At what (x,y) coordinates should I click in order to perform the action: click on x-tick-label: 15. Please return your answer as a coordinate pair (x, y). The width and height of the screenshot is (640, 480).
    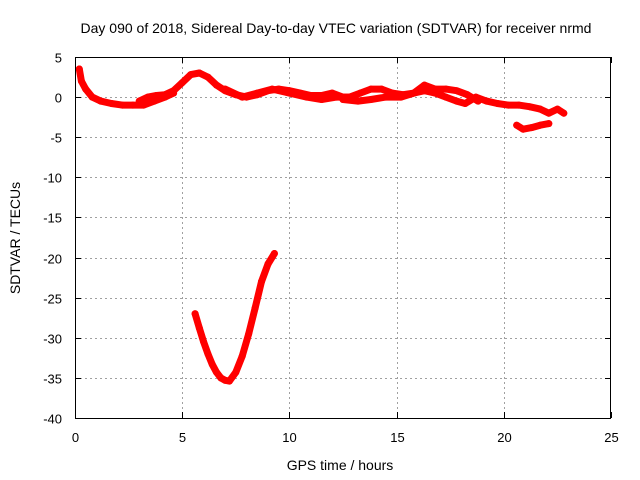
    Looking at the image, I should click on (397, 437).